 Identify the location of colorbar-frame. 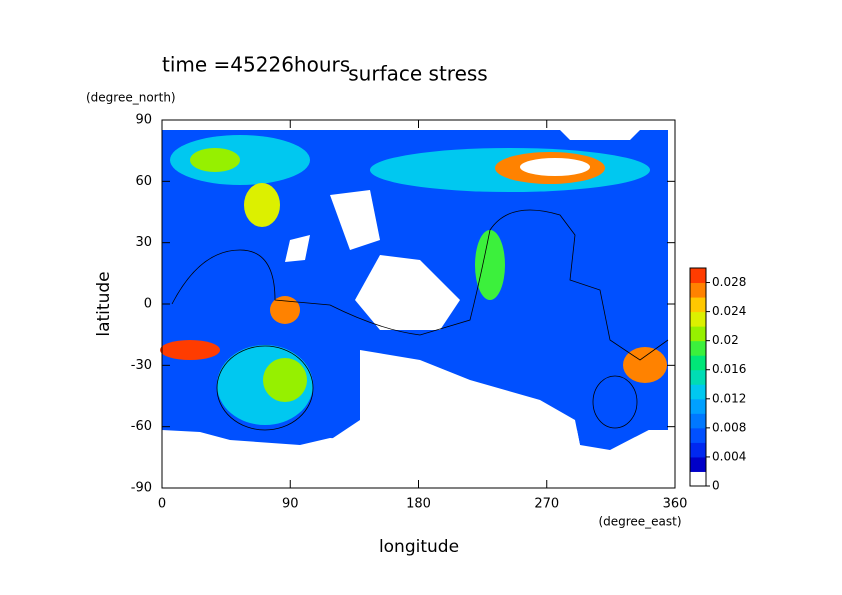
(698, 377).